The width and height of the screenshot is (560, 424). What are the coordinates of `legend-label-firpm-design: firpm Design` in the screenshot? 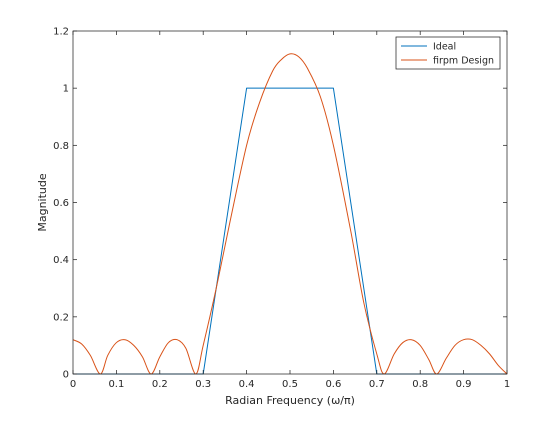 It's located at (463, 61).